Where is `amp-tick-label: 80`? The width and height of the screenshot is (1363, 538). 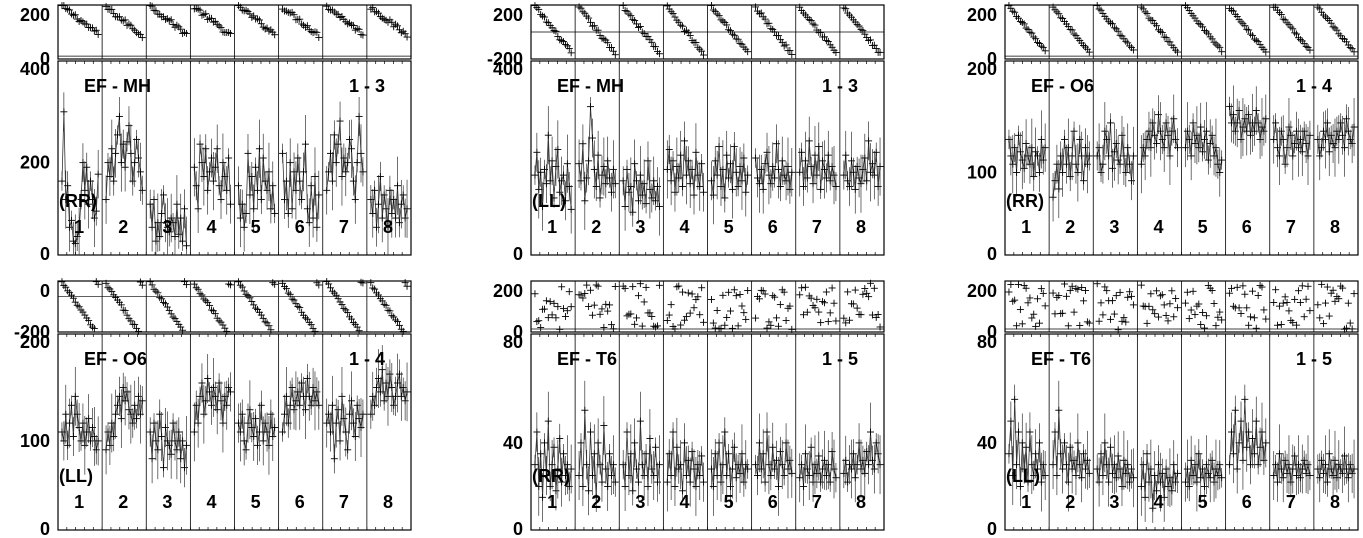
amp-tick-label: 80 is located at coordinates (513, 342).